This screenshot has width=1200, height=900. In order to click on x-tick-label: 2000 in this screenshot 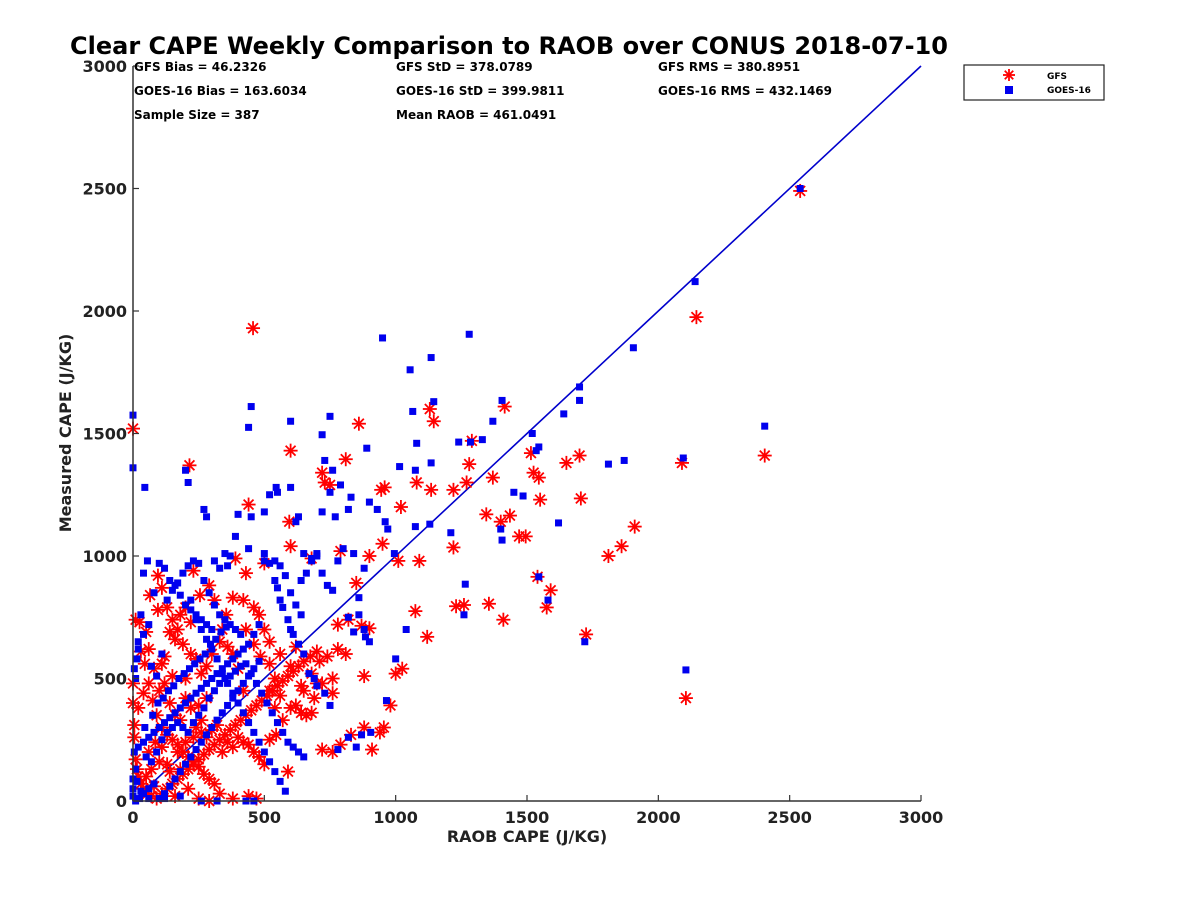, I will do `click(658, 817)`.